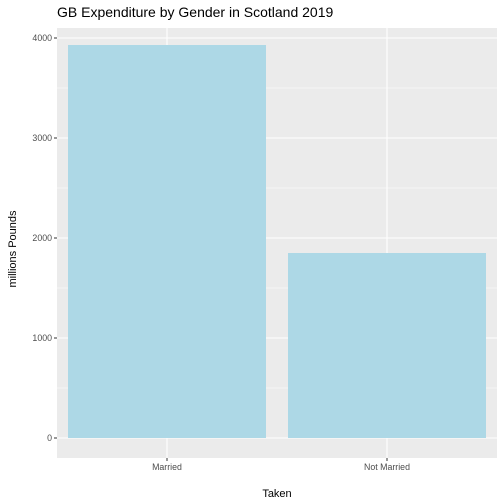  What do you see at coordinates (276, 494) in the screenshot?
I see `x-axis-title: Taken` at bounding box center [276, 494].